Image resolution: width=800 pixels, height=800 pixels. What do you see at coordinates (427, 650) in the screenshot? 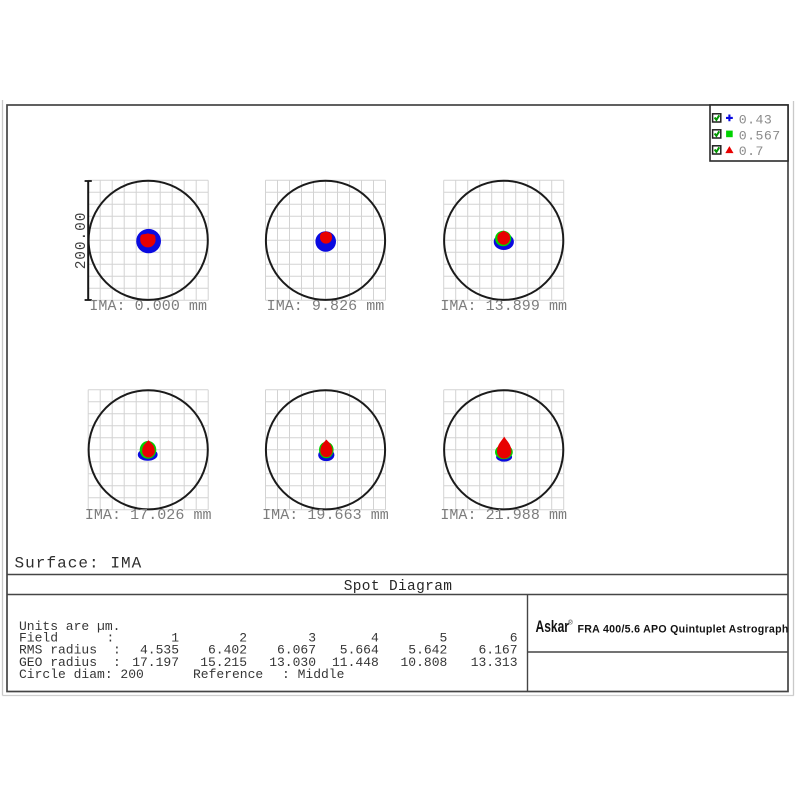
I see `svg-text: 5.642` at bounding box center [427, 650].